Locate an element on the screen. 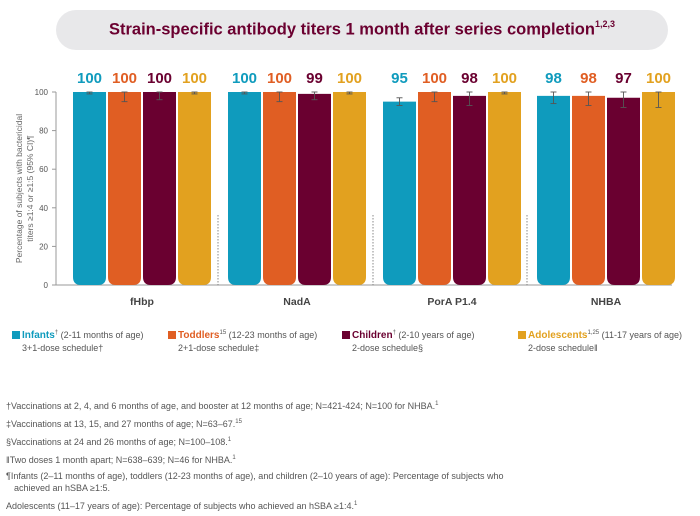 Image resolution: width=700 pixels, height=516 pixels. x-category-label: NadA is located at coordinates (297, 302).